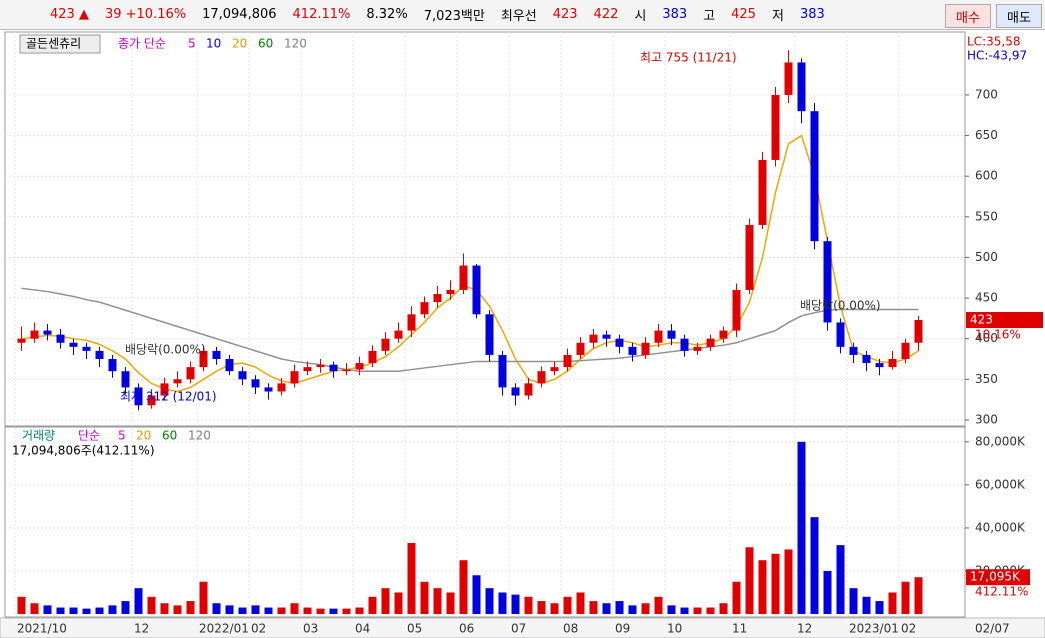  I want to click on last-volume: 17,095K, so click(995, 577).